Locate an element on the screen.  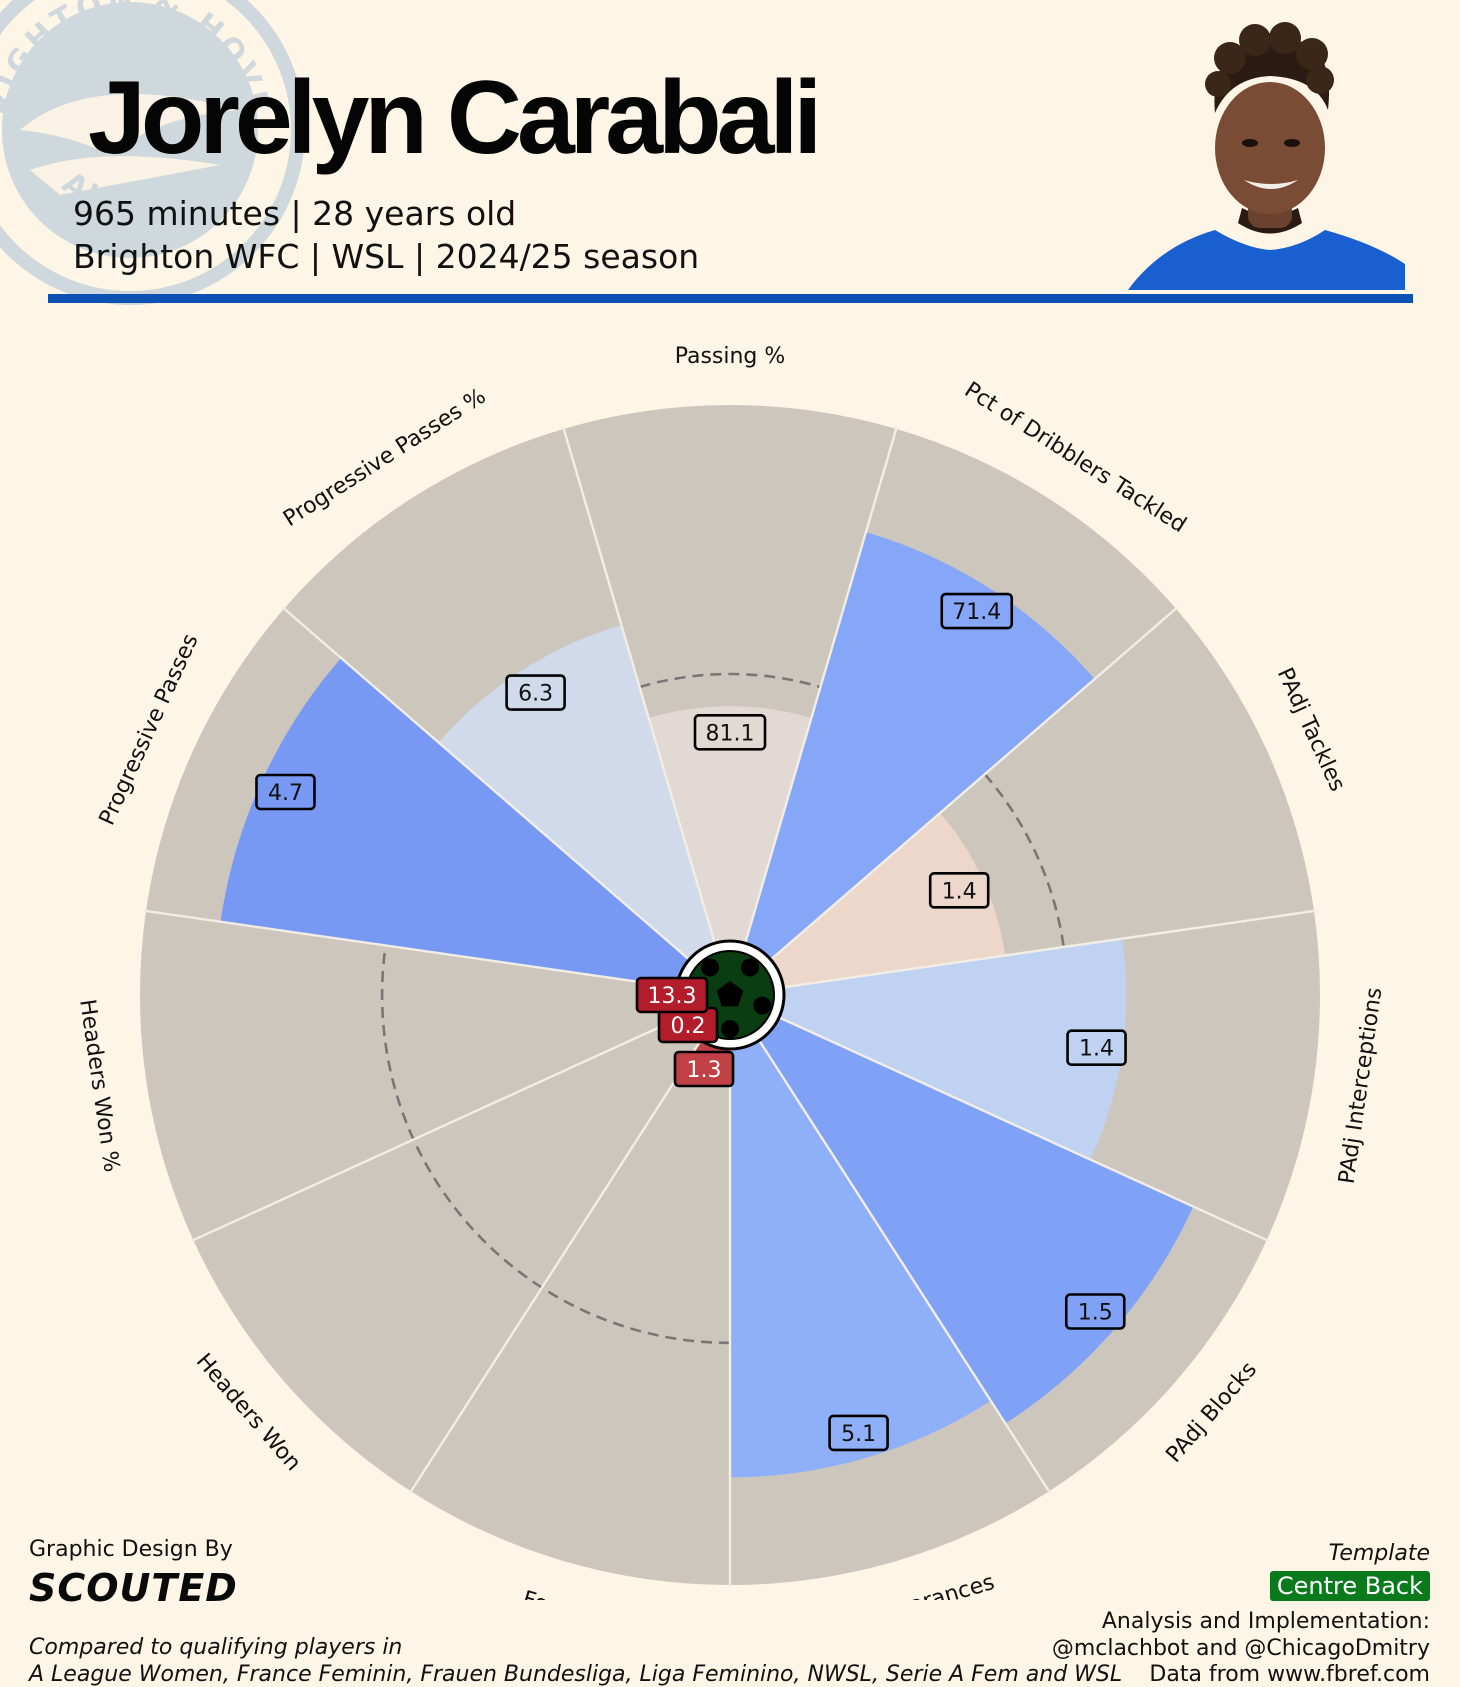
value-label-text: 13.3 is located at coordinates (672, 996).